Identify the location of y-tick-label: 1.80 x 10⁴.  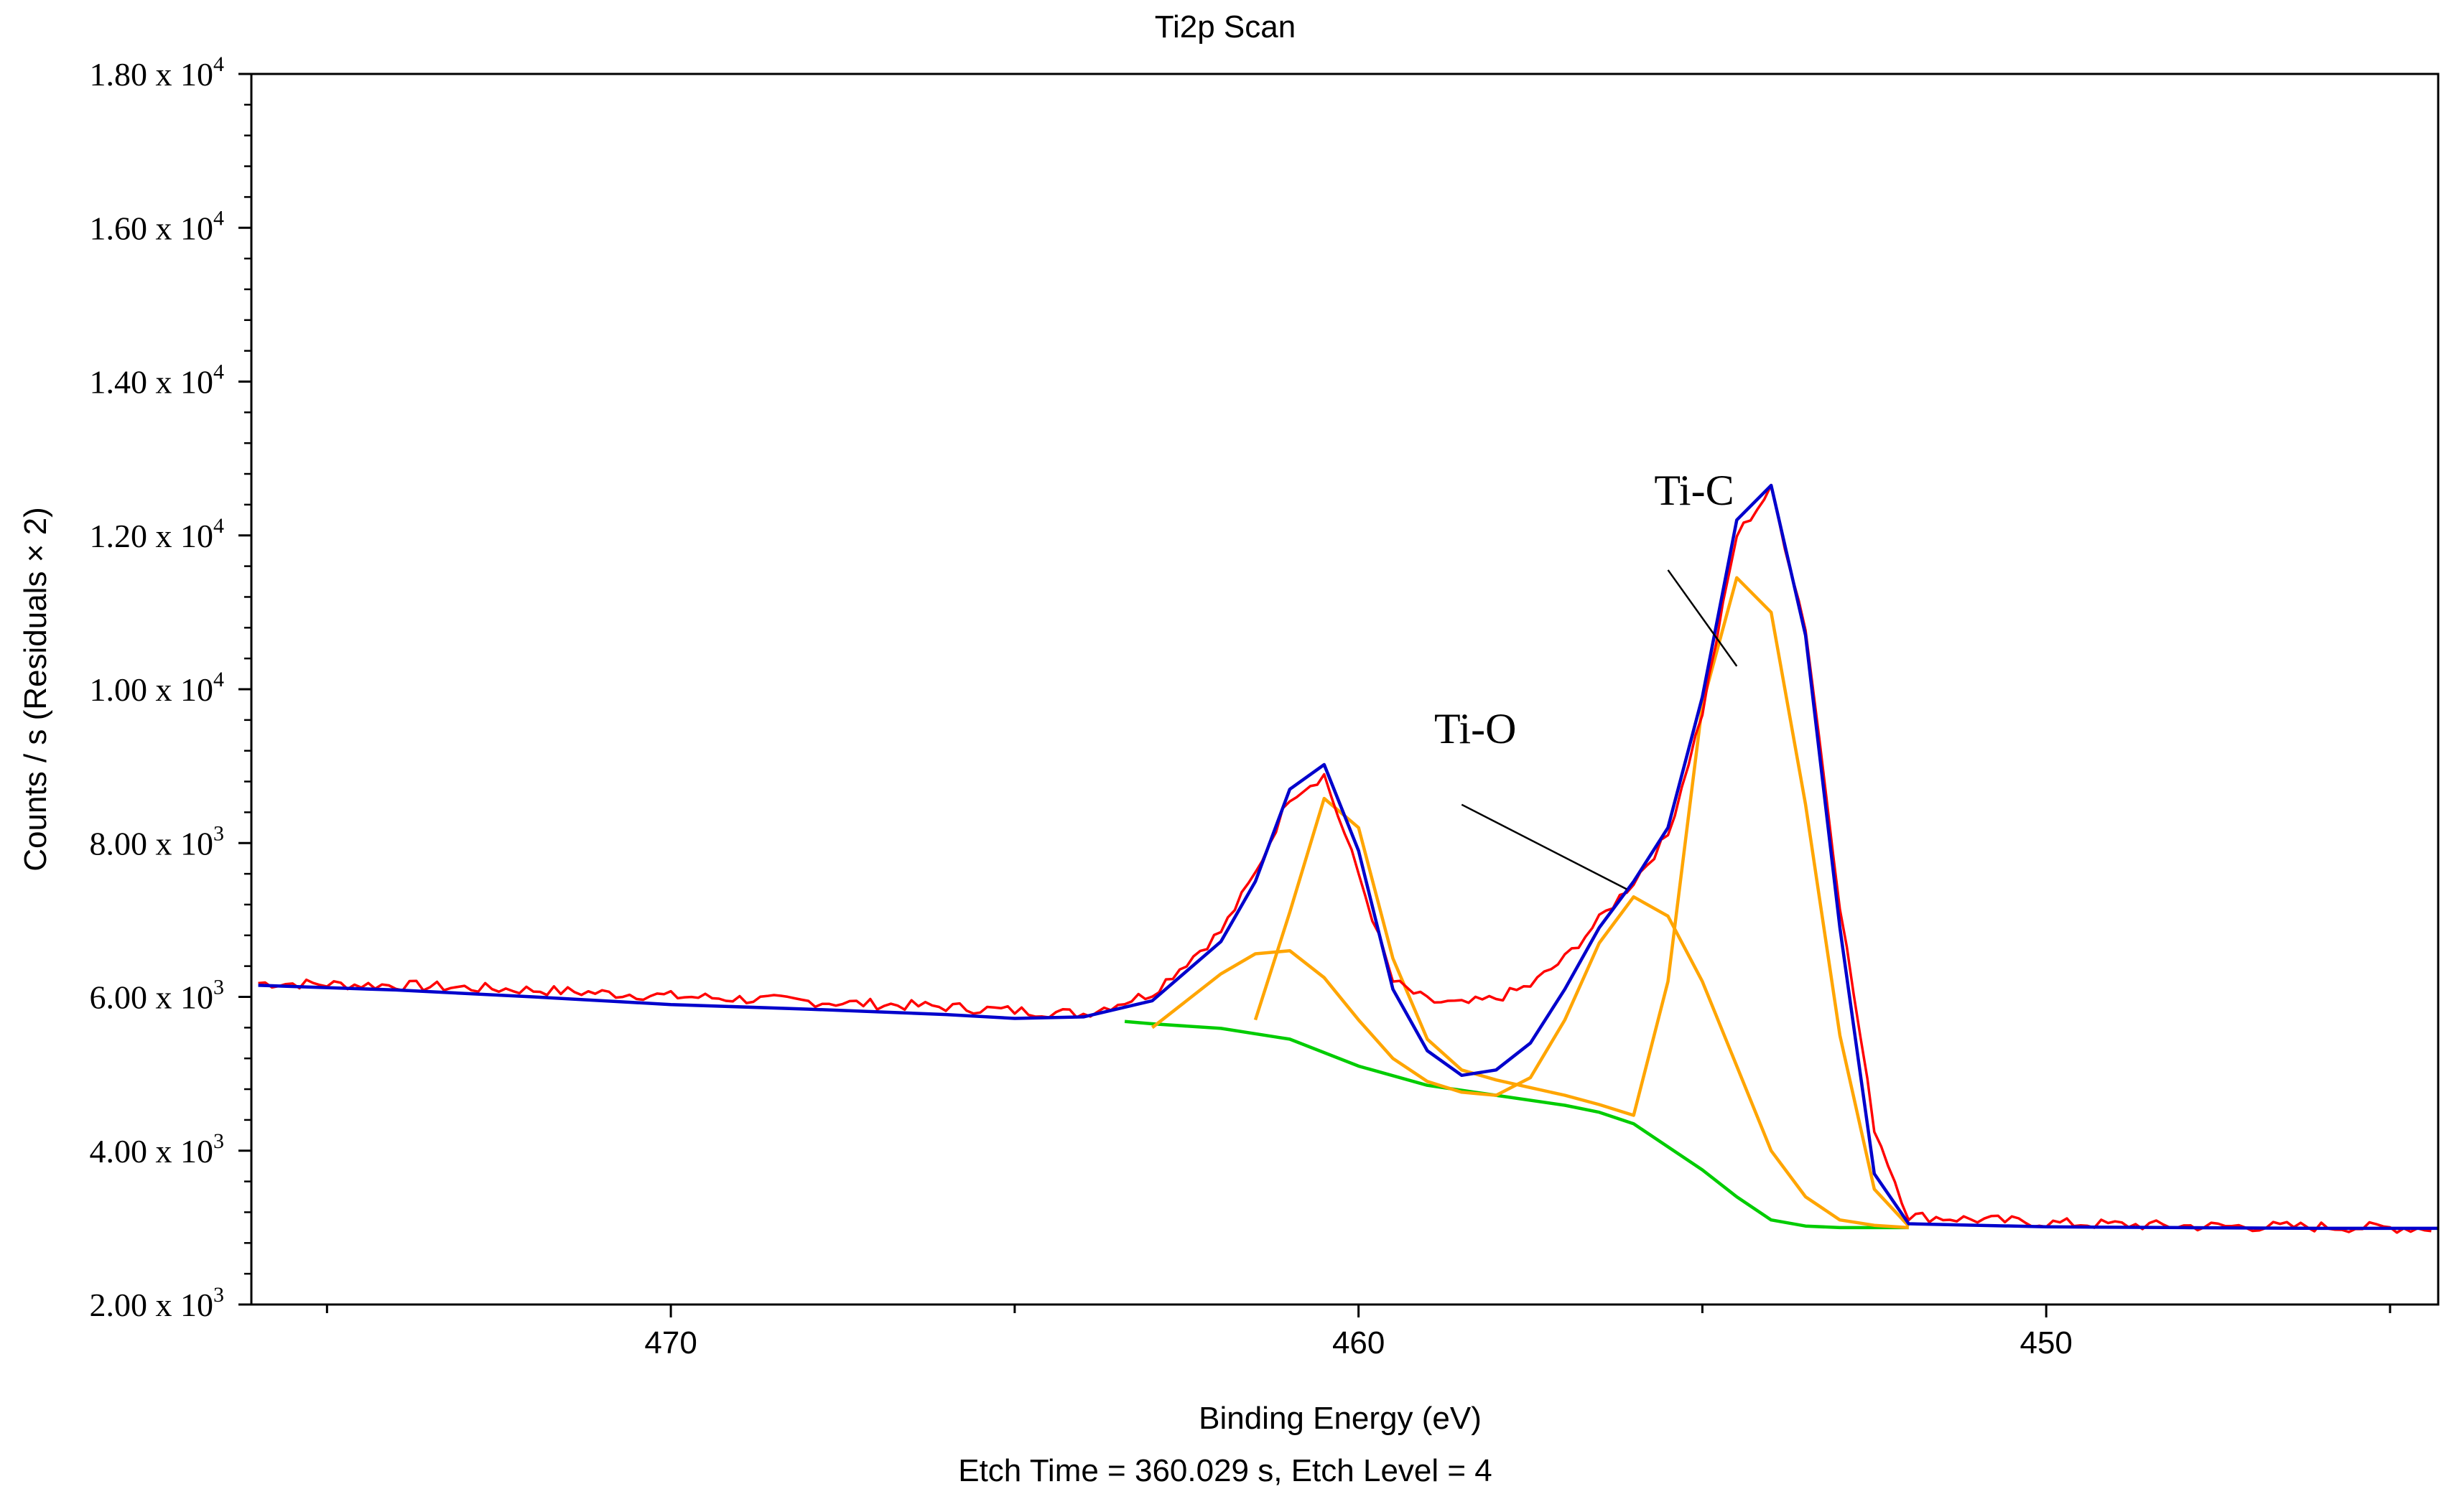
(157, 72).